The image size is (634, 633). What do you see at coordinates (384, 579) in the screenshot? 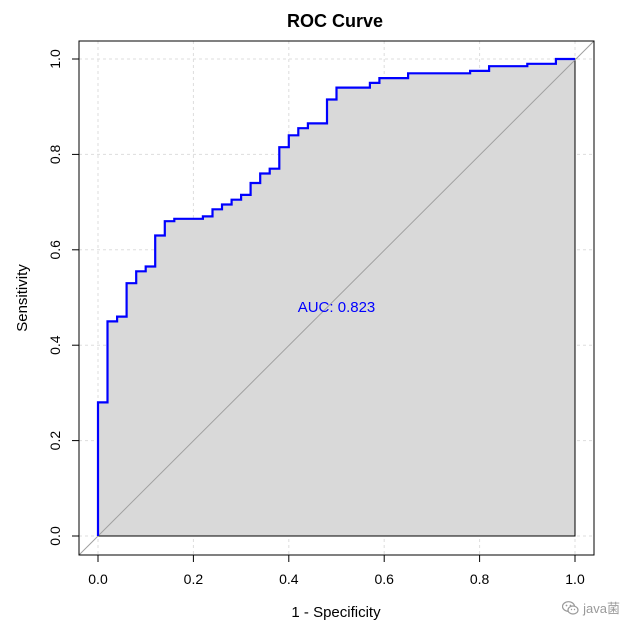
I see `x-tick-label: 0.6` at bounding box center [384, 579].